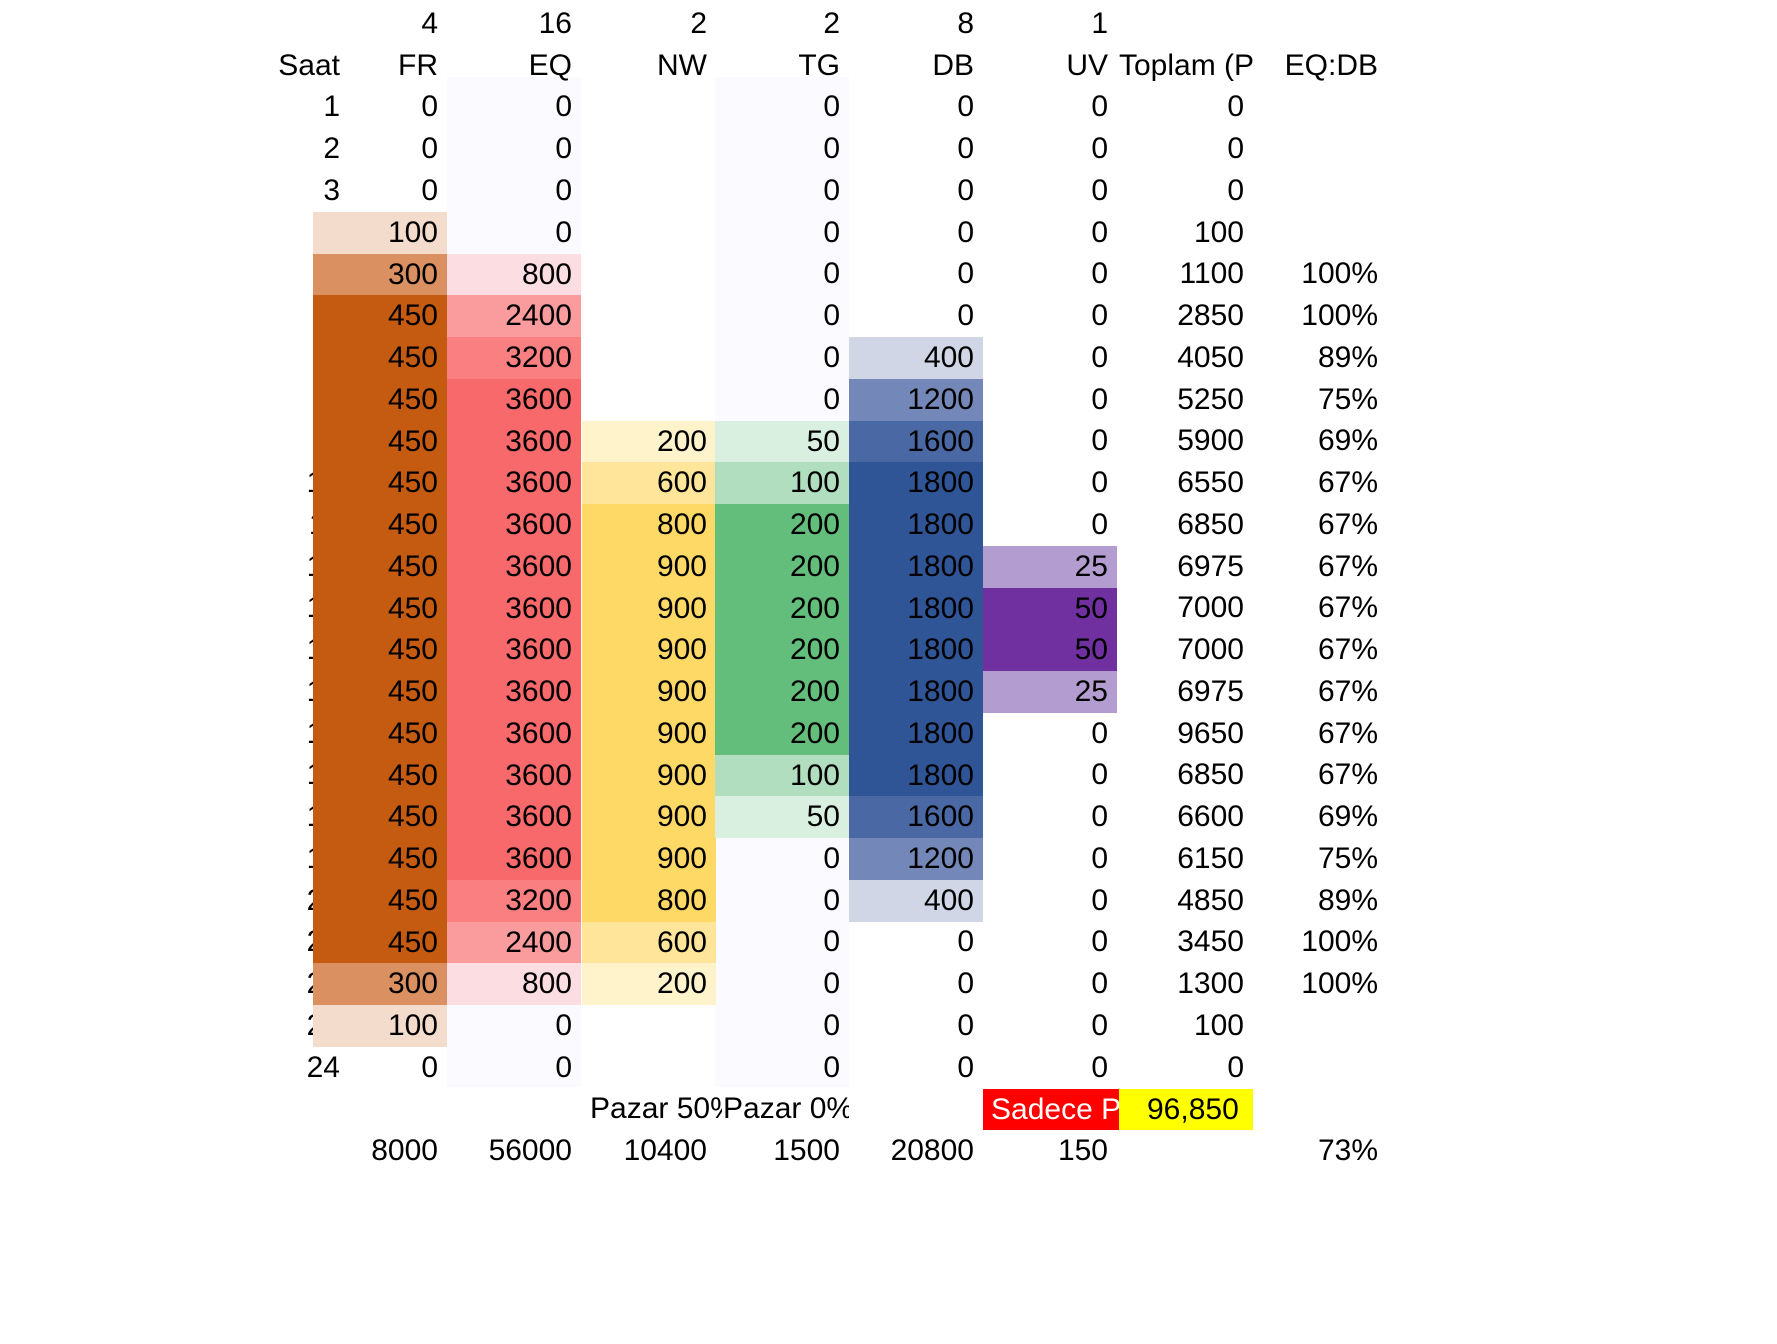 The width and height of the screenshot is (1777, 1344). What do you see at coordinates (1210, 691) in the screenshot?
I see `cell-toplam: 6975` at bounding box center [1210, 691].